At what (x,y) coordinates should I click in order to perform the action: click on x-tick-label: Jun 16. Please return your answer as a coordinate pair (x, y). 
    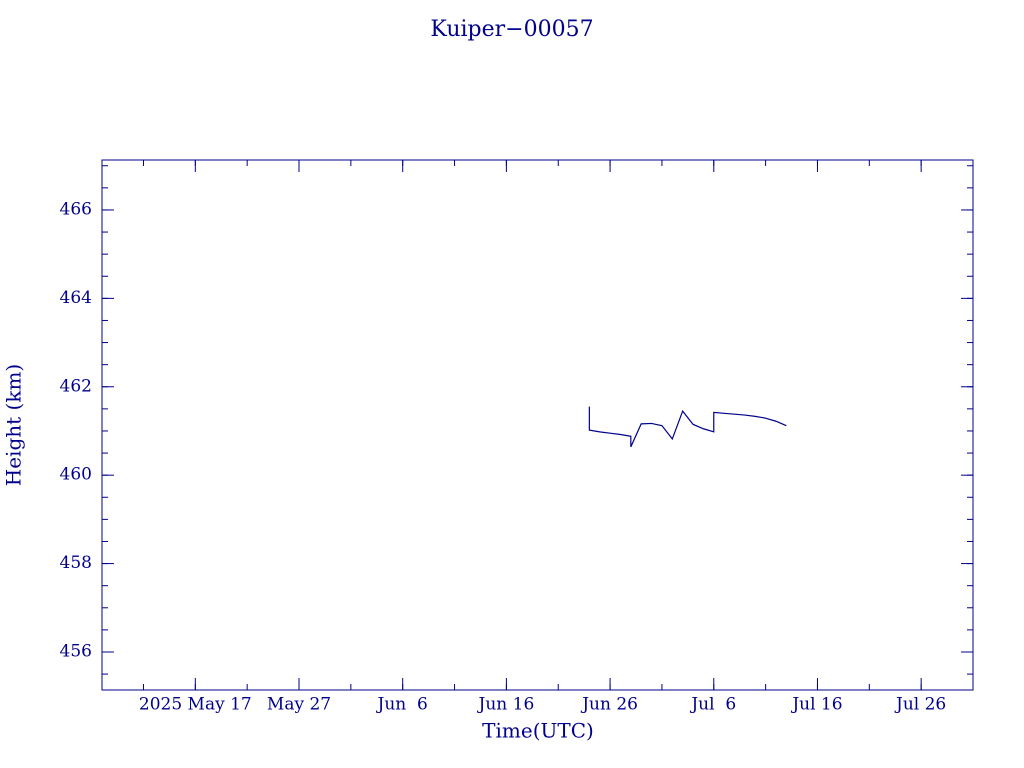
    Looking at the image, I should click on (506, 705).